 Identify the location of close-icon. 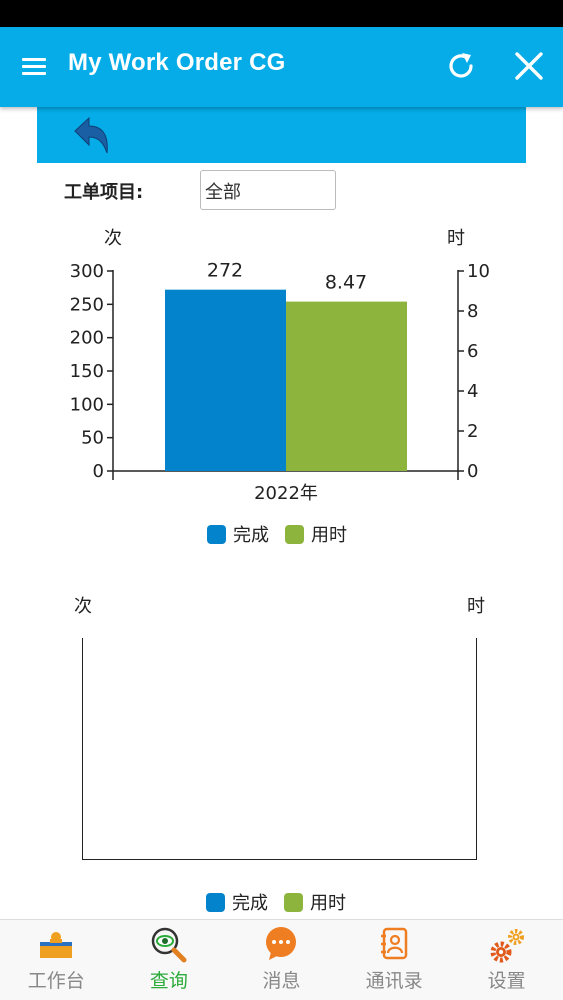
(529, 66).